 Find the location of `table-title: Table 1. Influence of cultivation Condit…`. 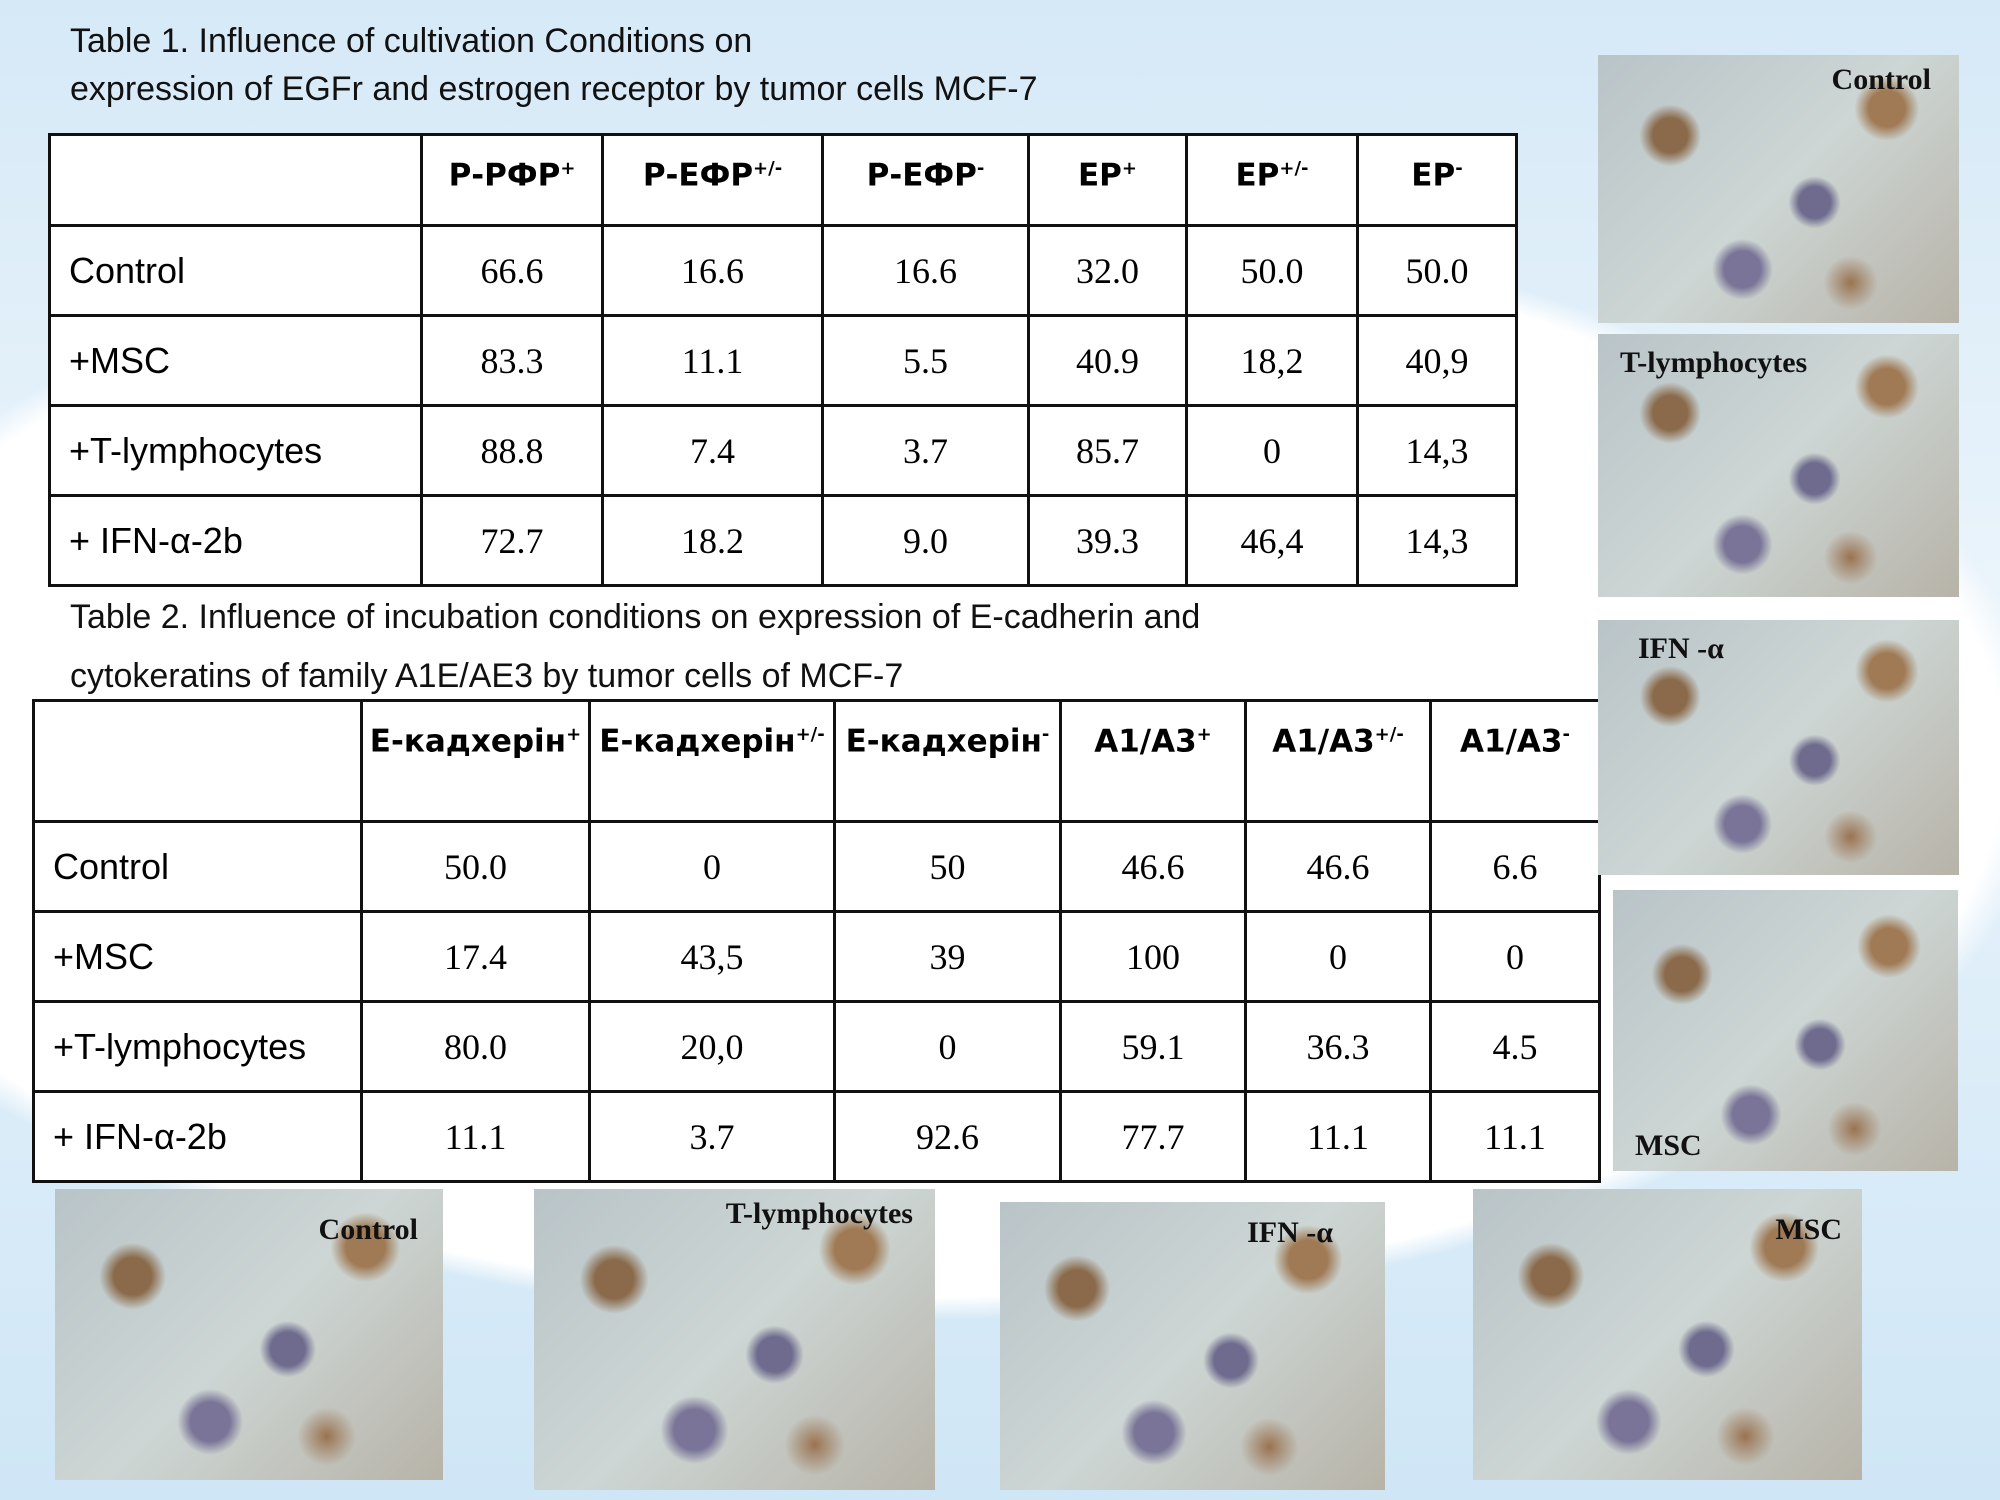

table-title: Table 1. Influence of cultivation Condit… is located at coordinates (411, 41).